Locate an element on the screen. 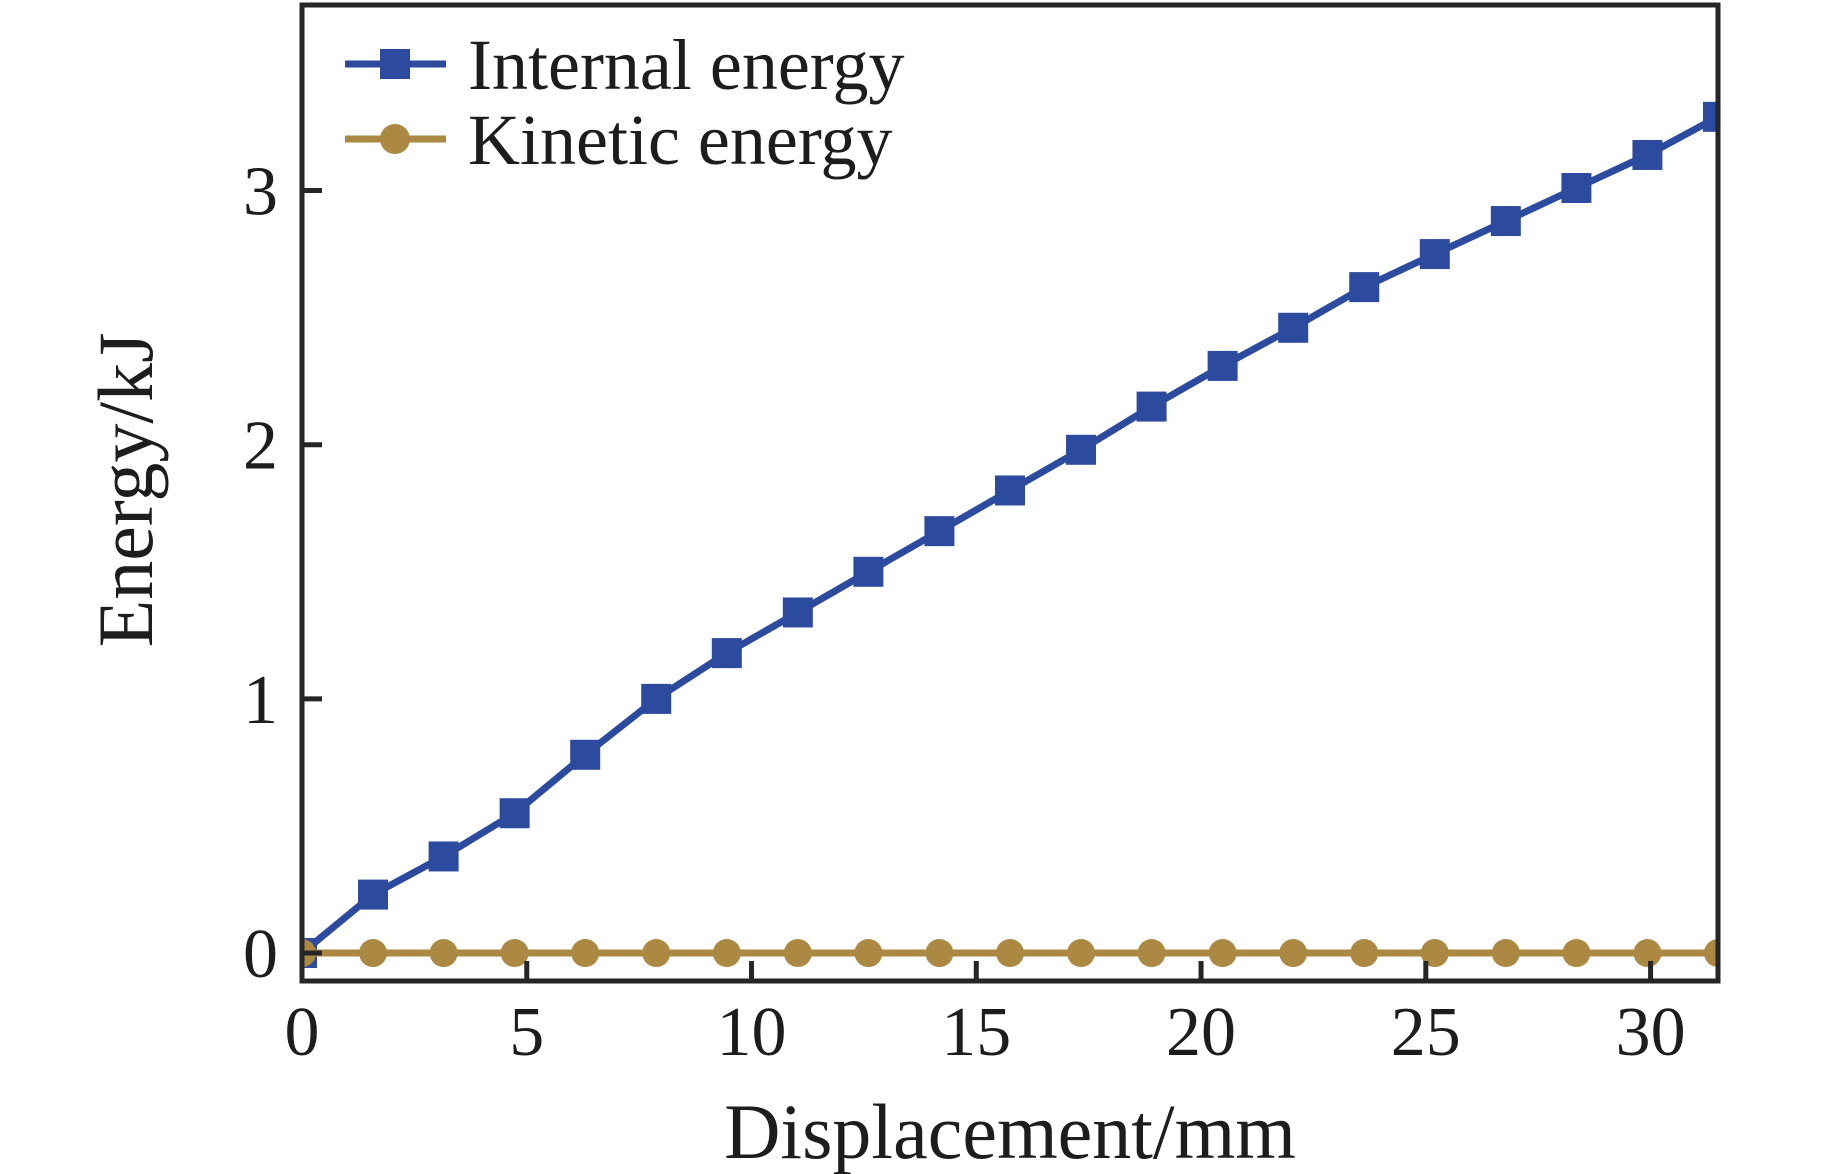 The width and height of the screenshot is (1843, 1174). legend-item-internal-energy: Internal energy is located at coordinates (624, 65).